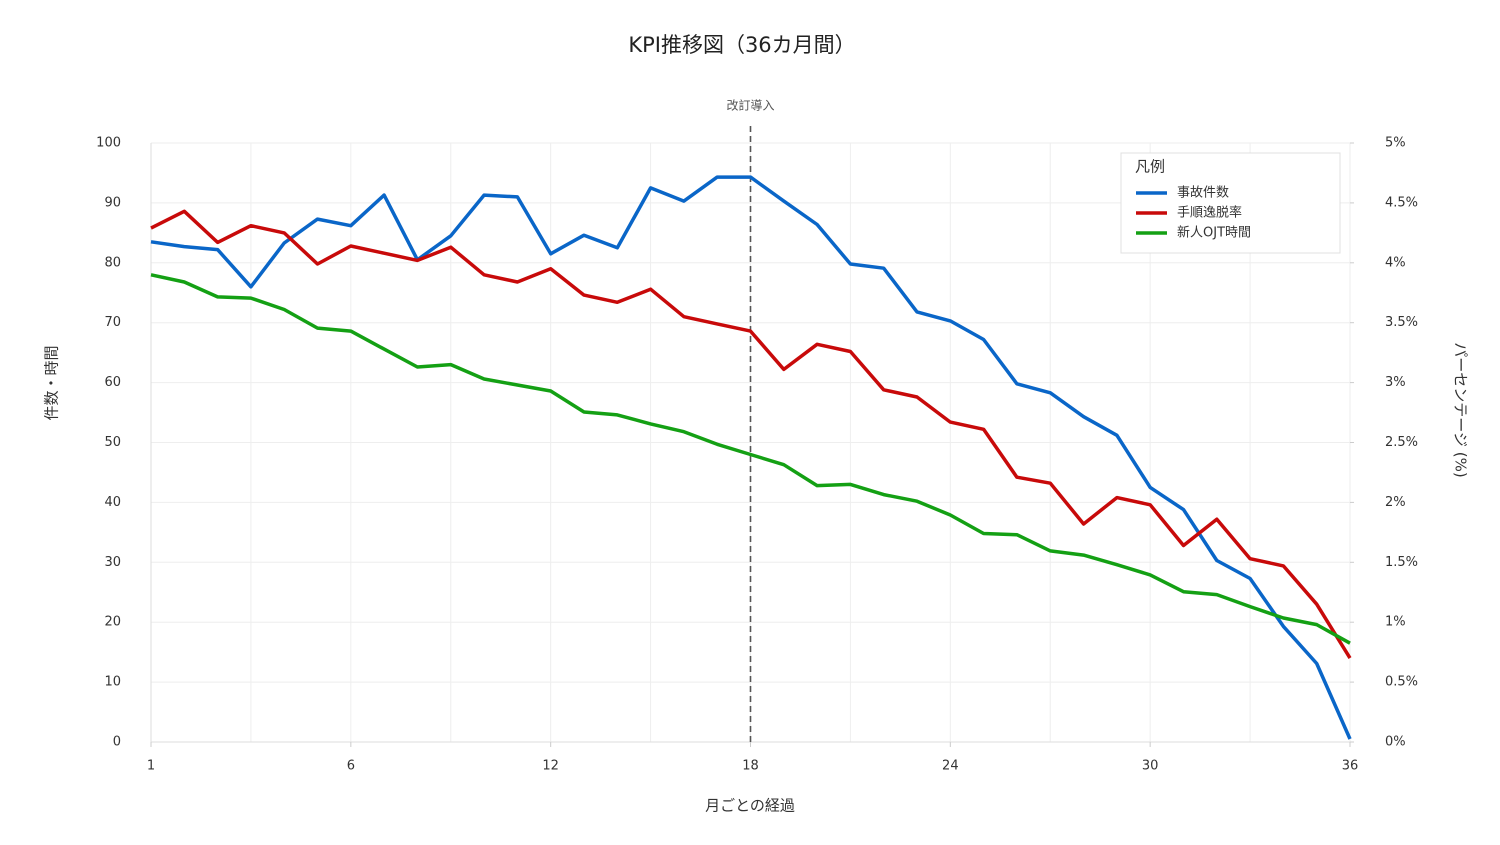 This screenshot has width=1500, height=845. I want to click on legend-title: 凡例, so click(1150, 167).